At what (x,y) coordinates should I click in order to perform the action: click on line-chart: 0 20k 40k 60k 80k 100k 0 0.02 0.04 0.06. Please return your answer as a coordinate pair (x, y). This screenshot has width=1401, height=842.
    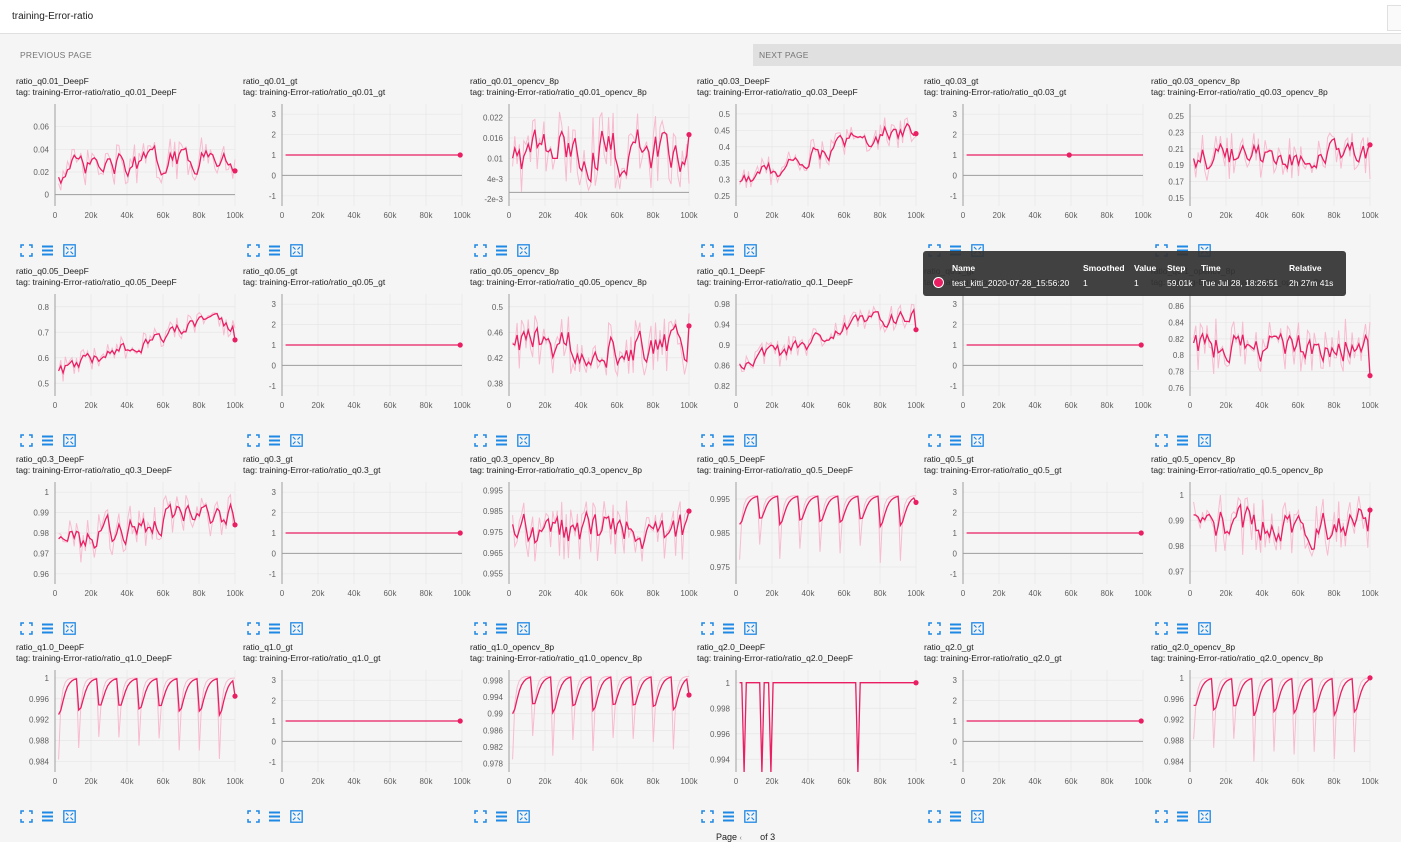
    Looking at the image, I should click on (122, 171).